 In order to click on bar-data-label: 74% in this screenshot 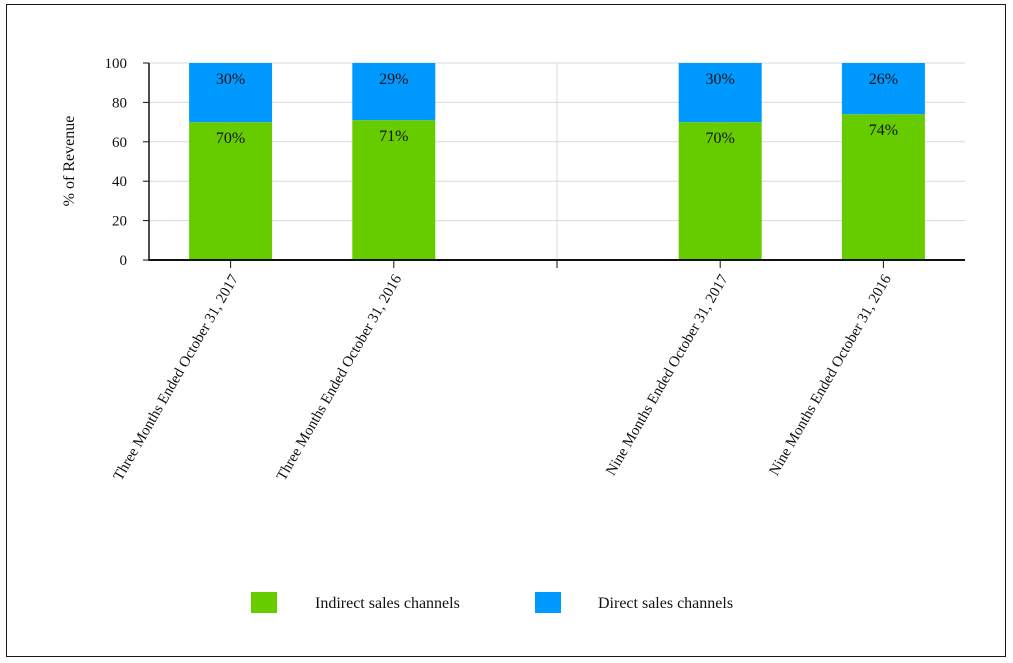, I will do `click(883, 130)`.